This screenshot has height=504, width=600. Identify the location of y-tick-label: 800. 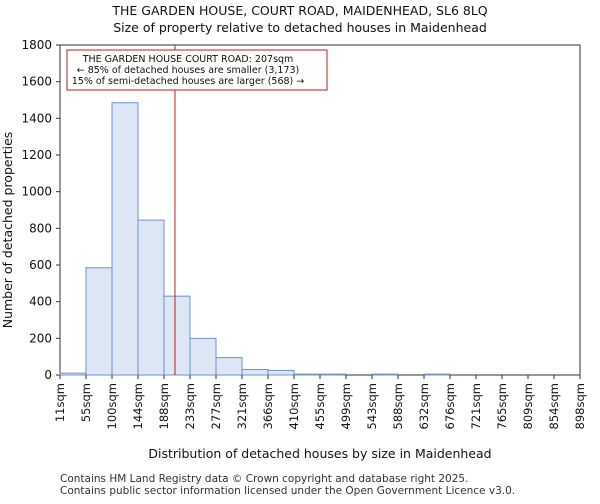
(40, 228).